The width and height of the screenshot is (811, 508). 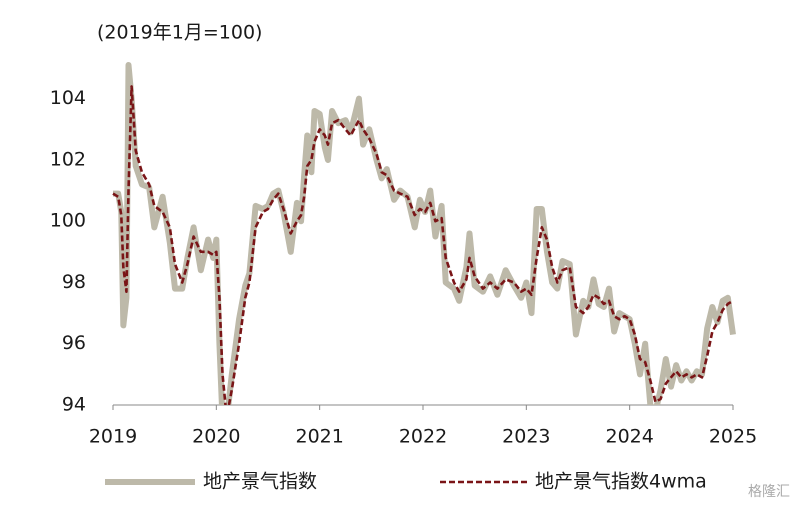 What do you see at coordinates (629, 437) in the screenshot?
I see `x-tick-label: 2024` at bounding box center [629, 437].